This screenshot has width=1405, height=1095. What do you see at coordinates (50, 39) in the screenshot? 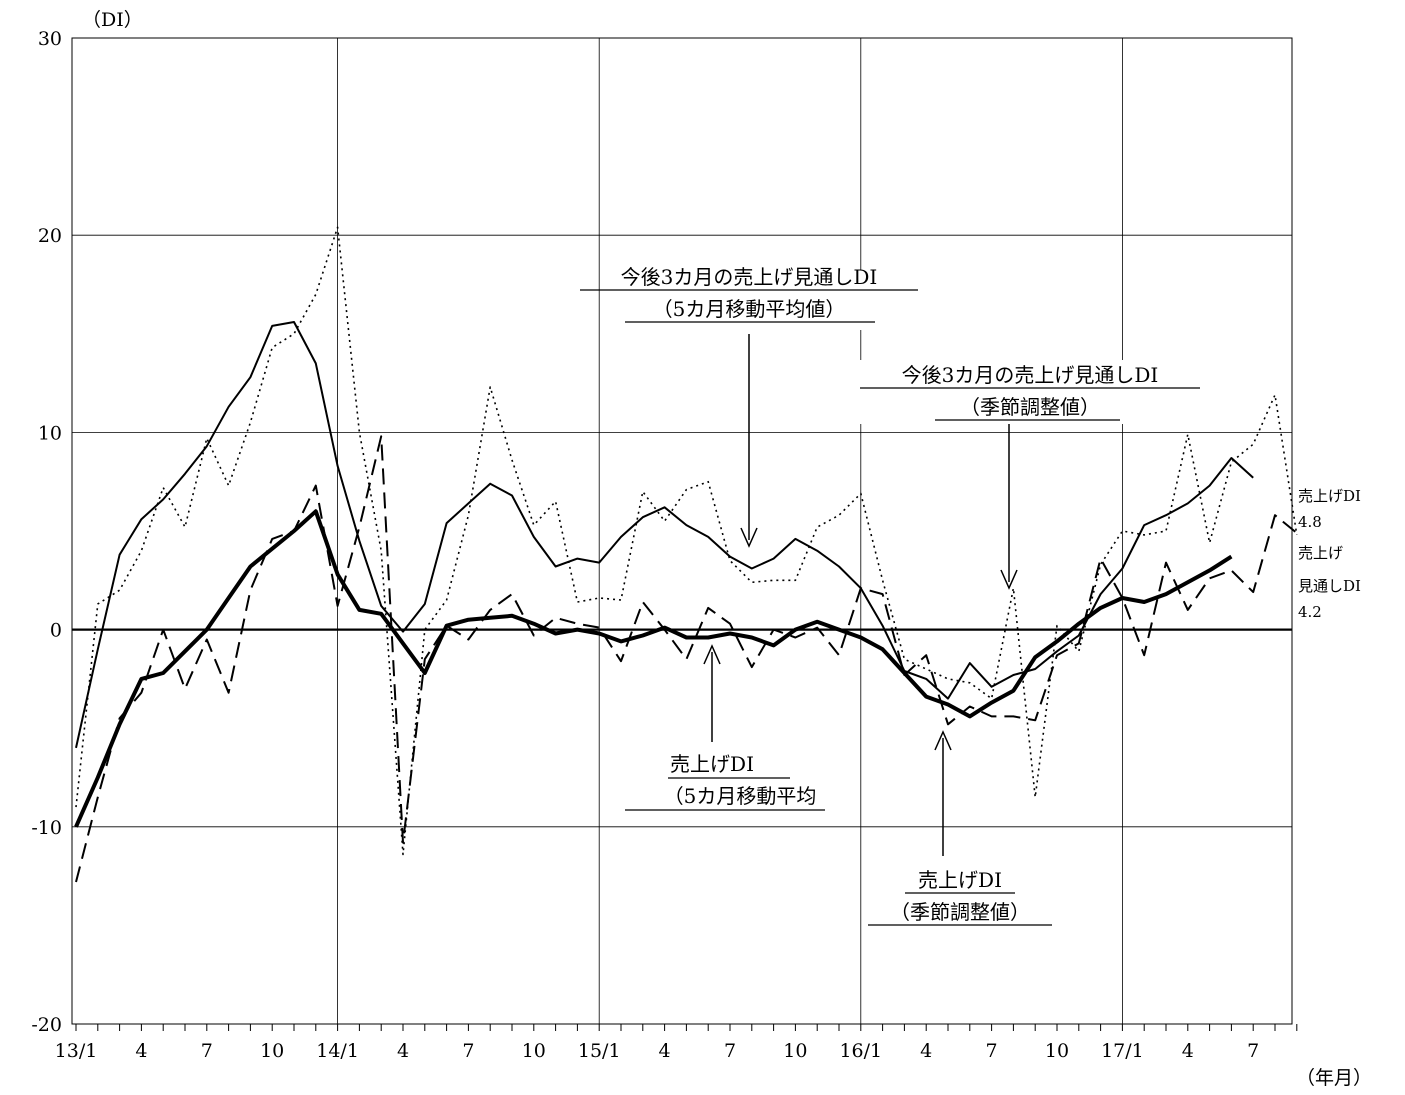
I see `y-tick-label: 30` at bounding box center [50, 39].